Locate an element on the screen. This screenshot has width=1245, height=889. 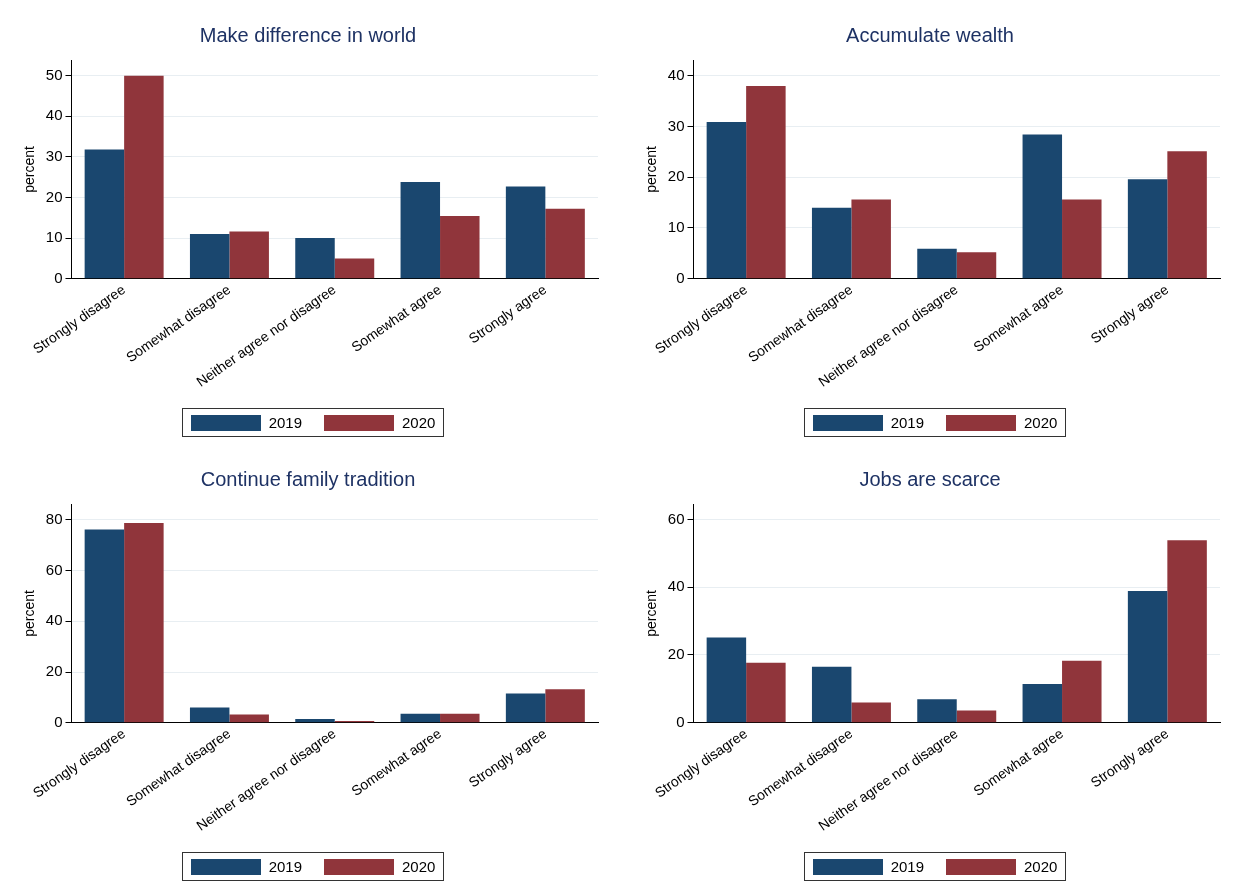
chart-title: Continue family tradition is located at coordinates (308, 478).